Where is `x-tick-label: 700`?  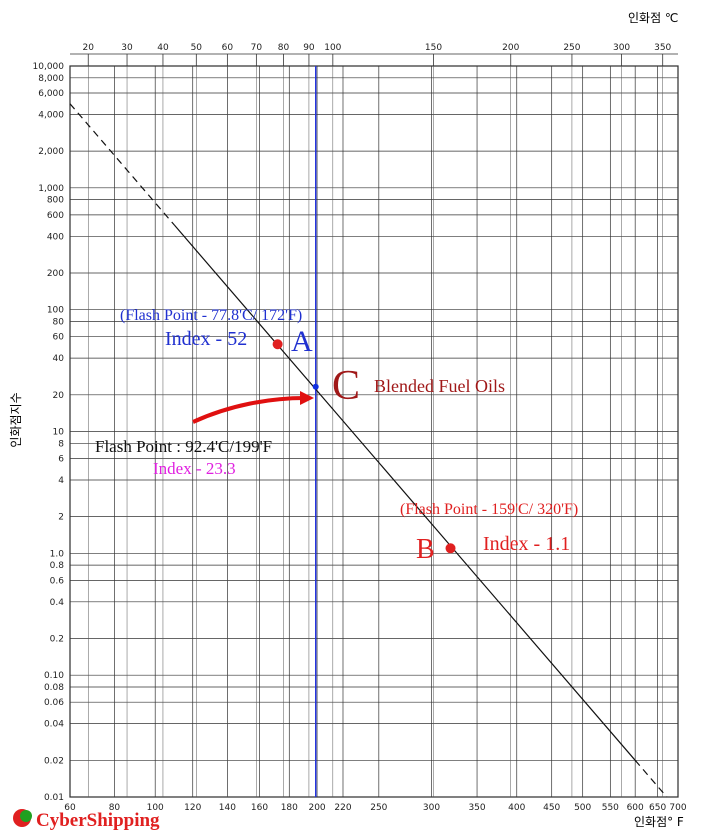
x-tick-label: 700 is located at coordinates (677, 808).